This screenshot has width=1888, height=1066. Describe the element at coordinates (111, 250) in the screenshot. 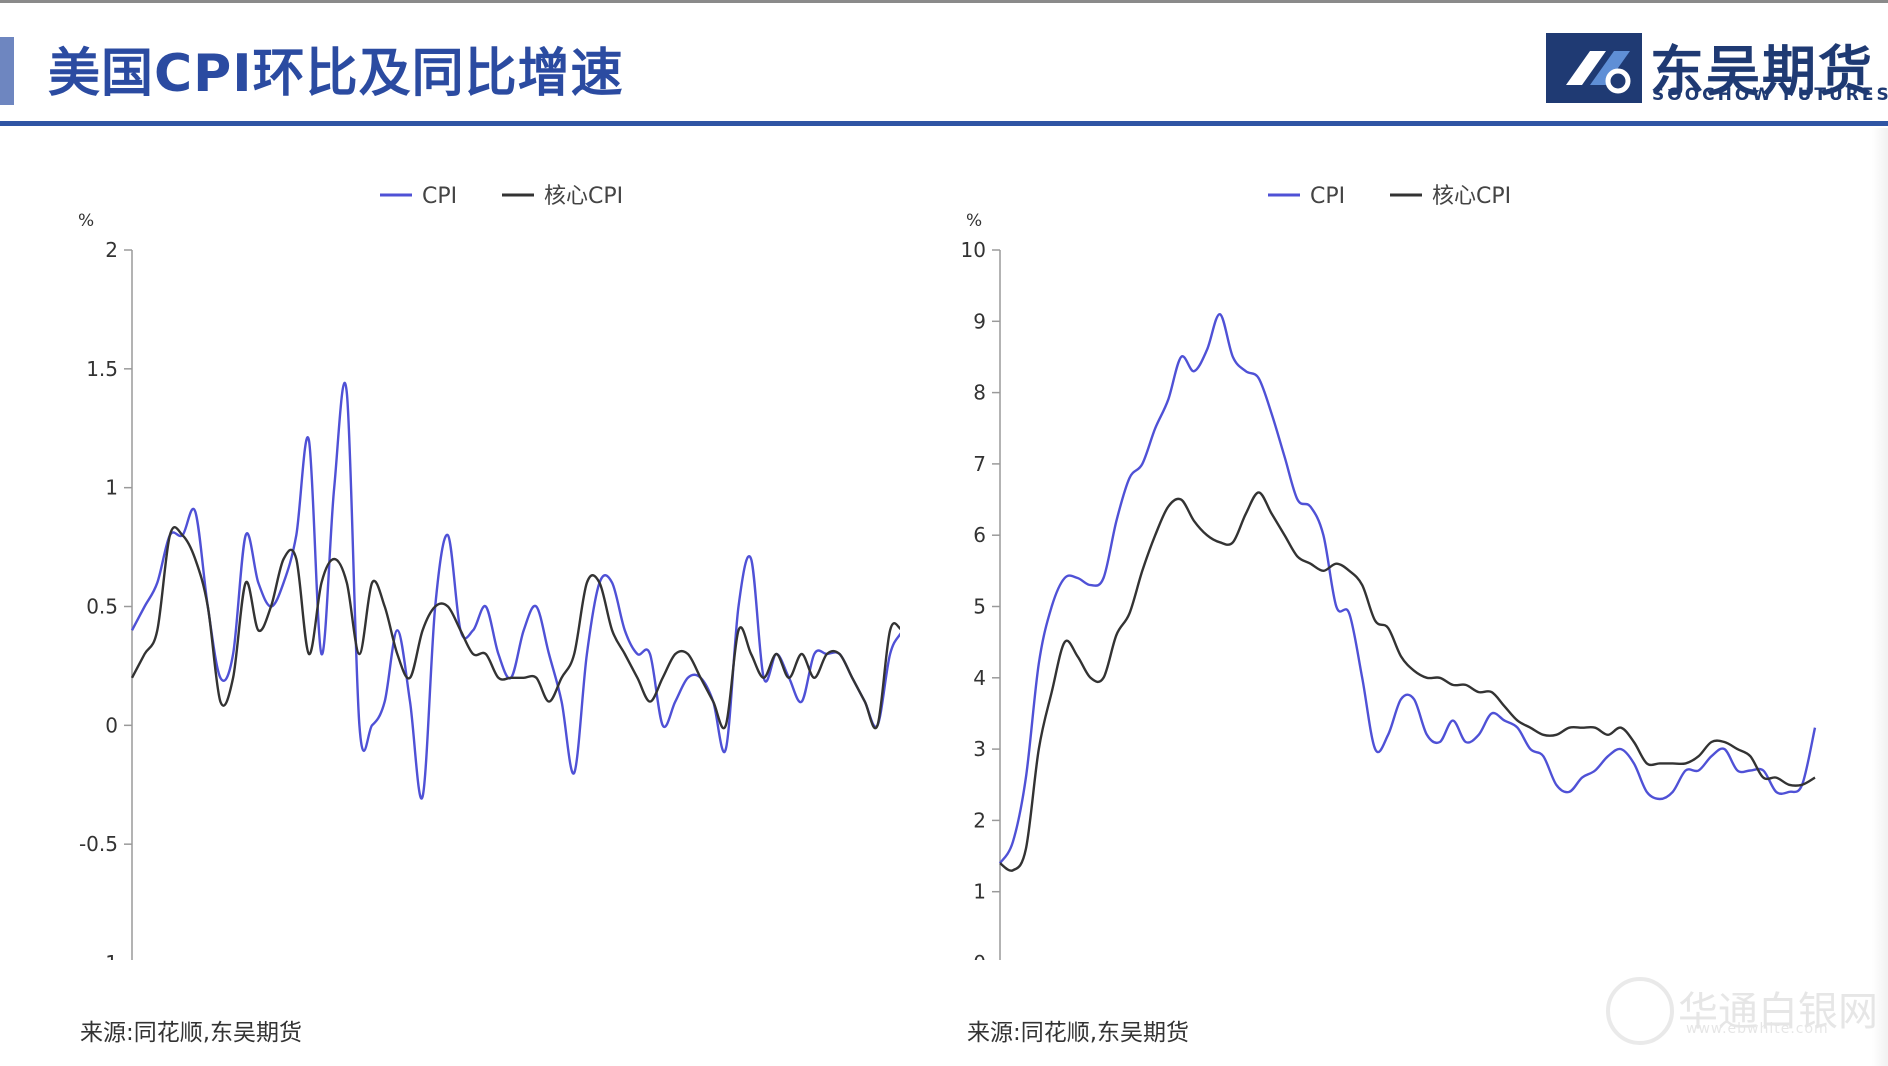

I see `mom-y-tick-label: 2` at that location.